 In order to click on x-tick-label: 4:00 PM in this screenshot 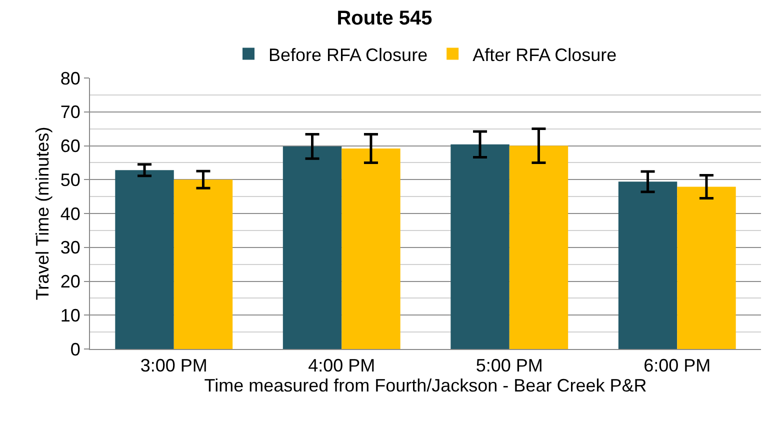, I will do `click(342, 366)`.